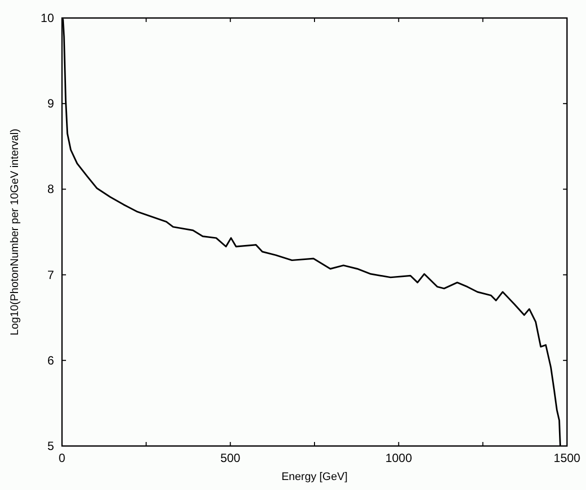 This screenshot has height=490, width=586. What do you see at coordinates (398, 458) in the screenshot?
I see `x-tick-label: 1000` at bounding box center [398, 458].